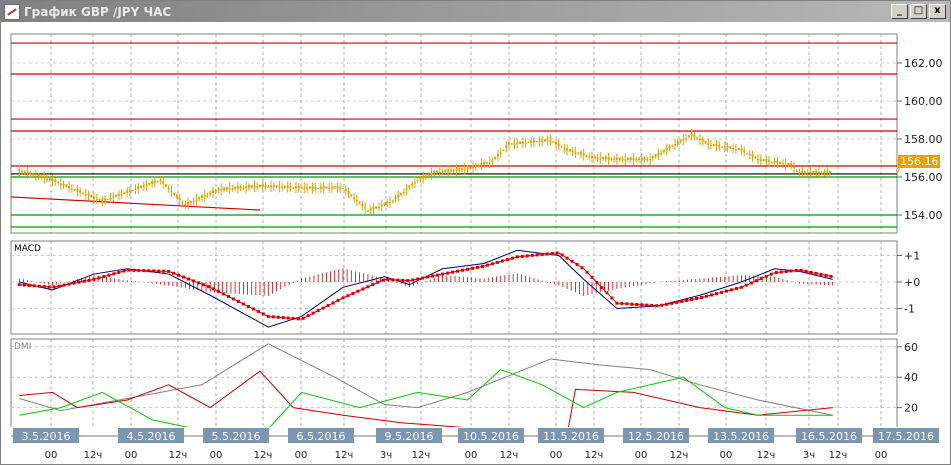 Image resolution: width=951 pixels, height=465 pixels. I want to click on minimize-button: _, so click(899, 11).